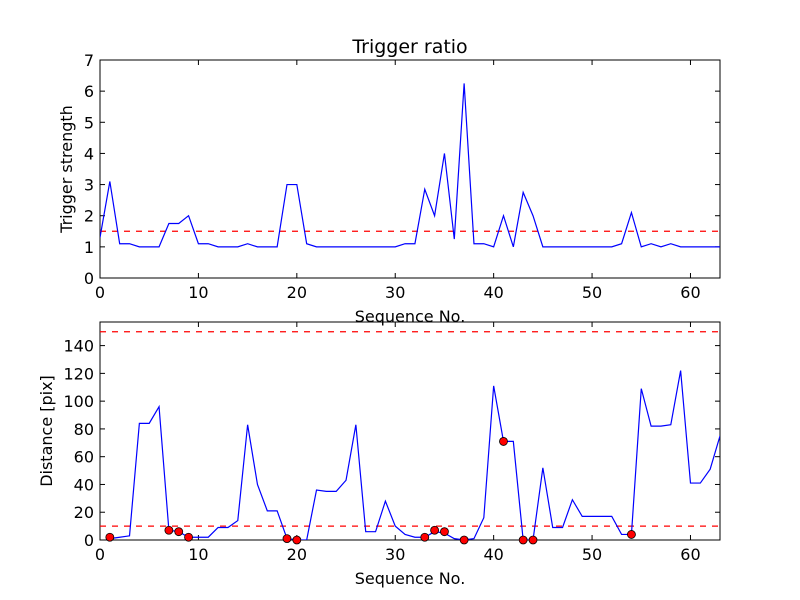  What do you see at coordinates (89, 91) in the screenshot?
I see `y-tick-label: 6` at bounding box center [89, 91].